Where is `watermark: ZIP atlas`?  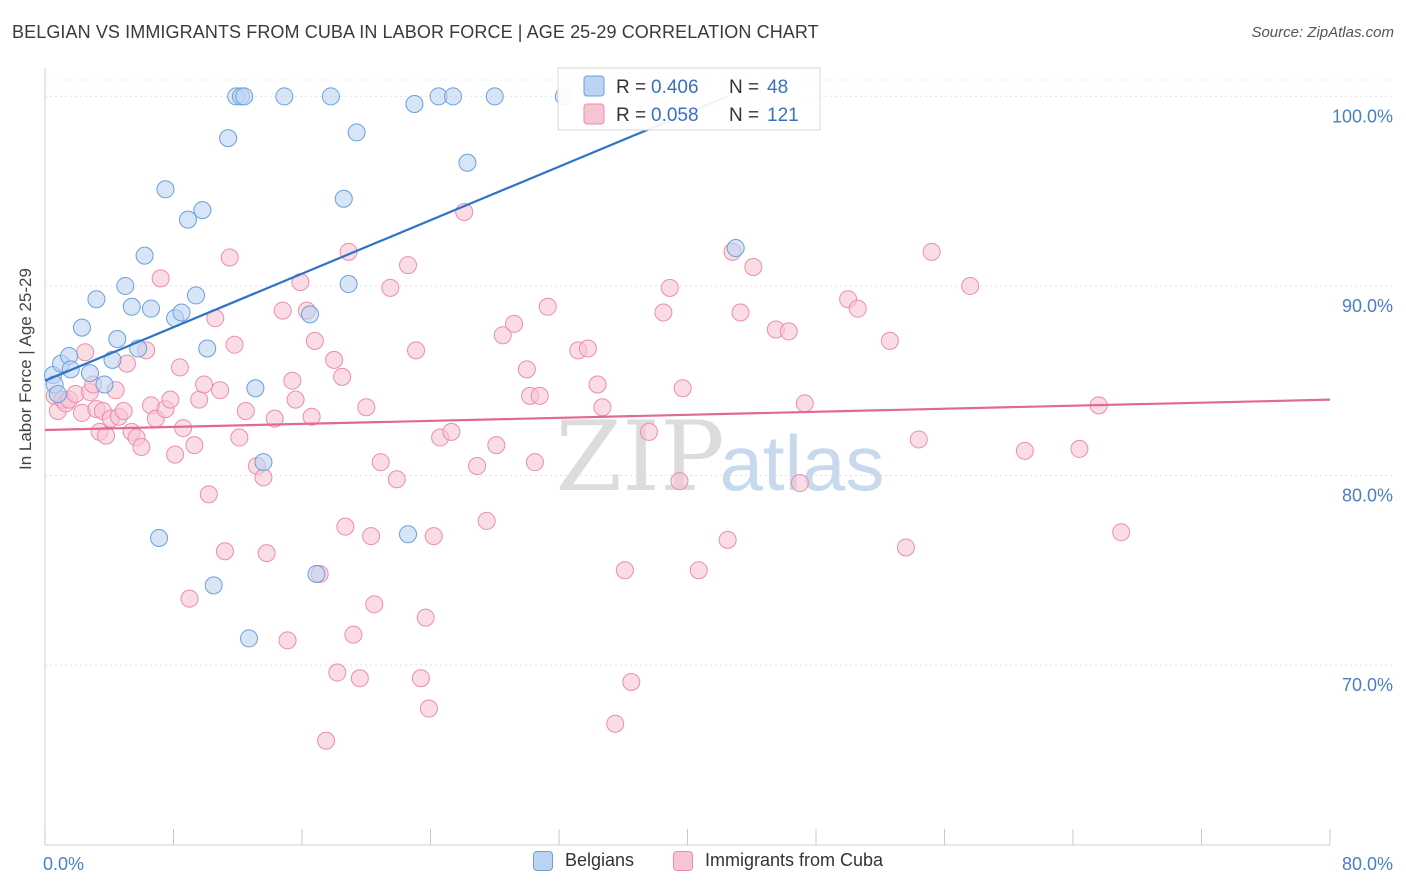 watermark: ZIP atlas is located at coordinates (719, 457).